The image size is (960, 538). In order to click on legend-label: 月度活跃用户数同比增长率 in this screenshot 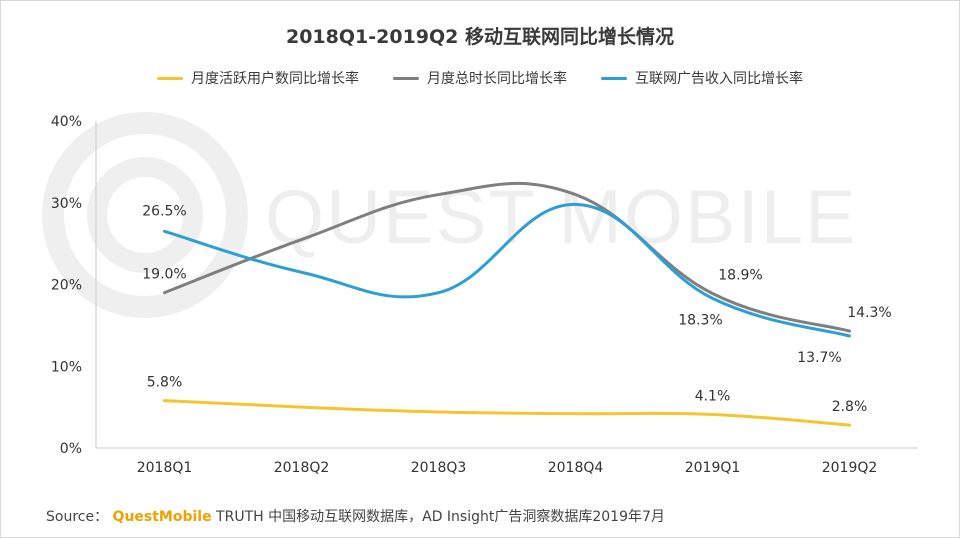, I will do `click(275, 79)`.